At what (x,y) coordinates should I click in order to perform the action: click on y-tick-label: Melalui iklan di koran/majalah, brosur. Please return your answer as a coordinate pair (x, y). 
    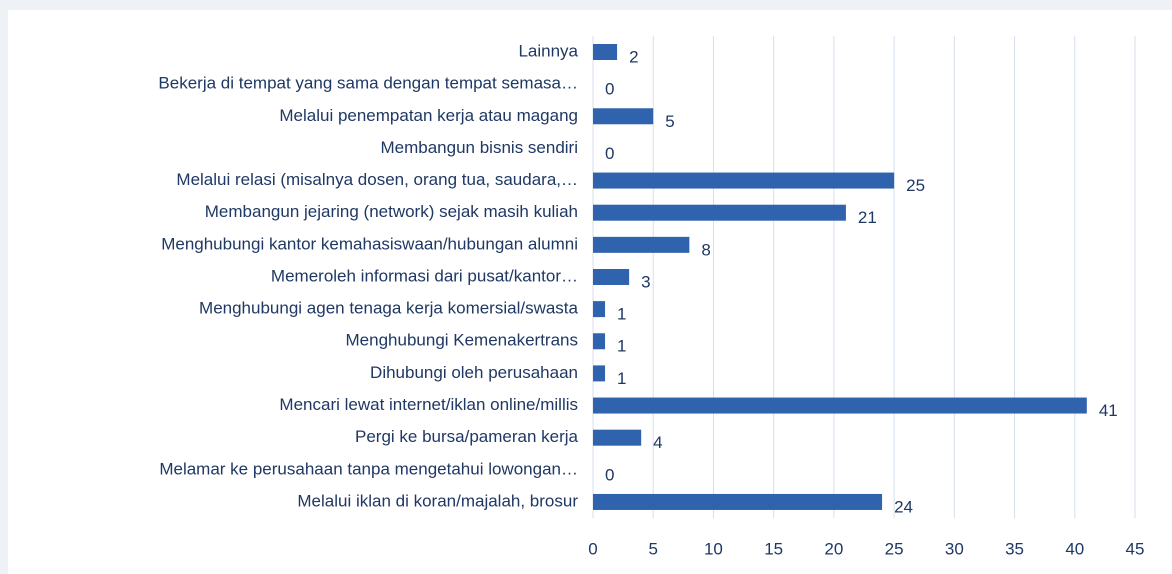
    Looking at the image, I should click on (437, 500).